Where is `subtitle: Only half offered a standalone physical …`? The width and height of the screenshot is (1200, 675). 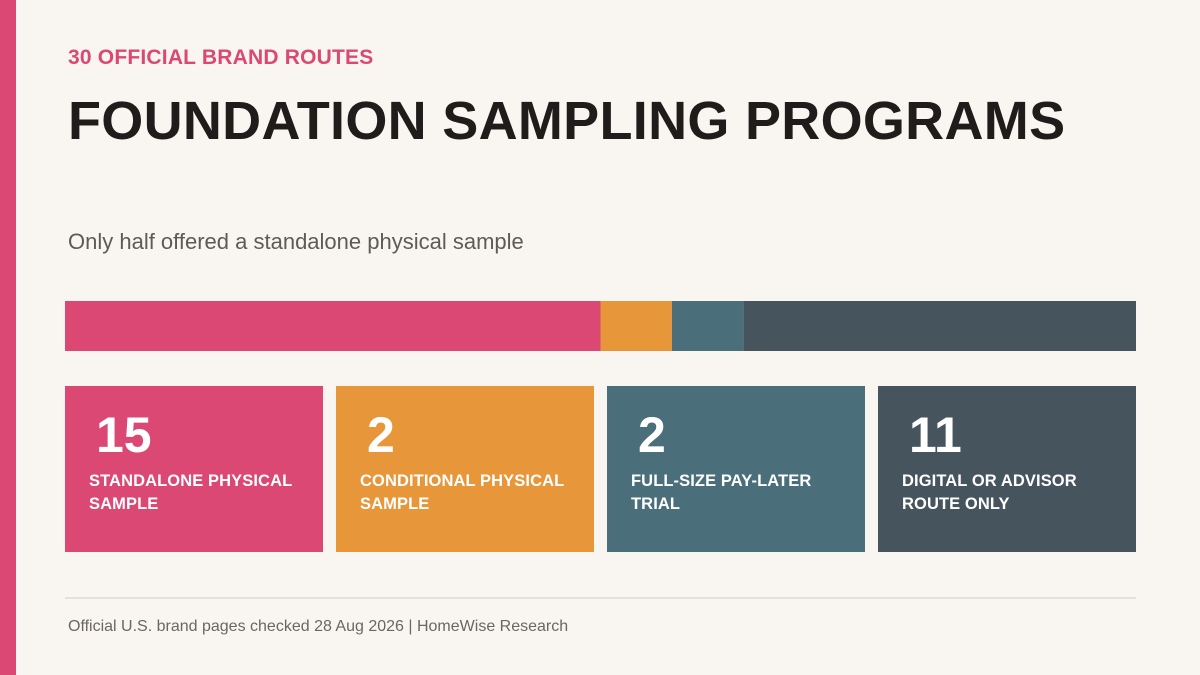
subtitle: Only half offered a standalone physical … is located at coordinates (296, 241).